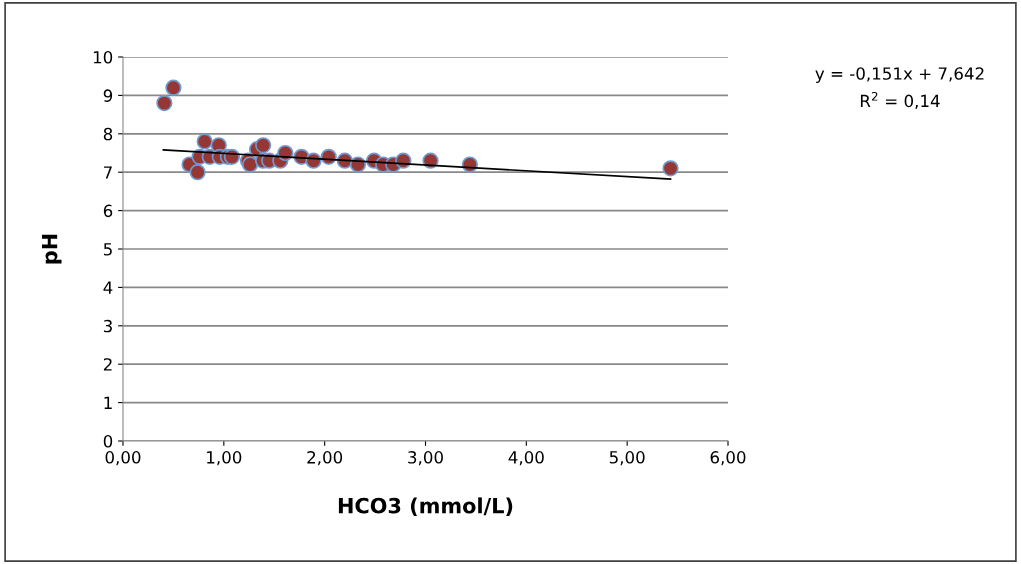 This screenshot has height=564, width=1021. Describe the element at coordinates (526, 458) in the screenshot. I see `x-tick-label: 4,00` at that location.